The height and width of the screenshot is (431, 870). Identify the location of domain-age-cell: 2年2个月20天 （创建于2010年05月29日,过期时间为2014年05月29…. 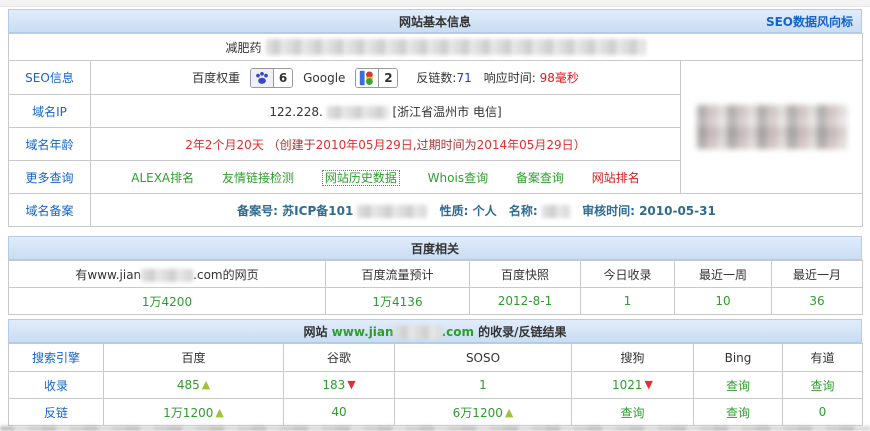
(385, 144).